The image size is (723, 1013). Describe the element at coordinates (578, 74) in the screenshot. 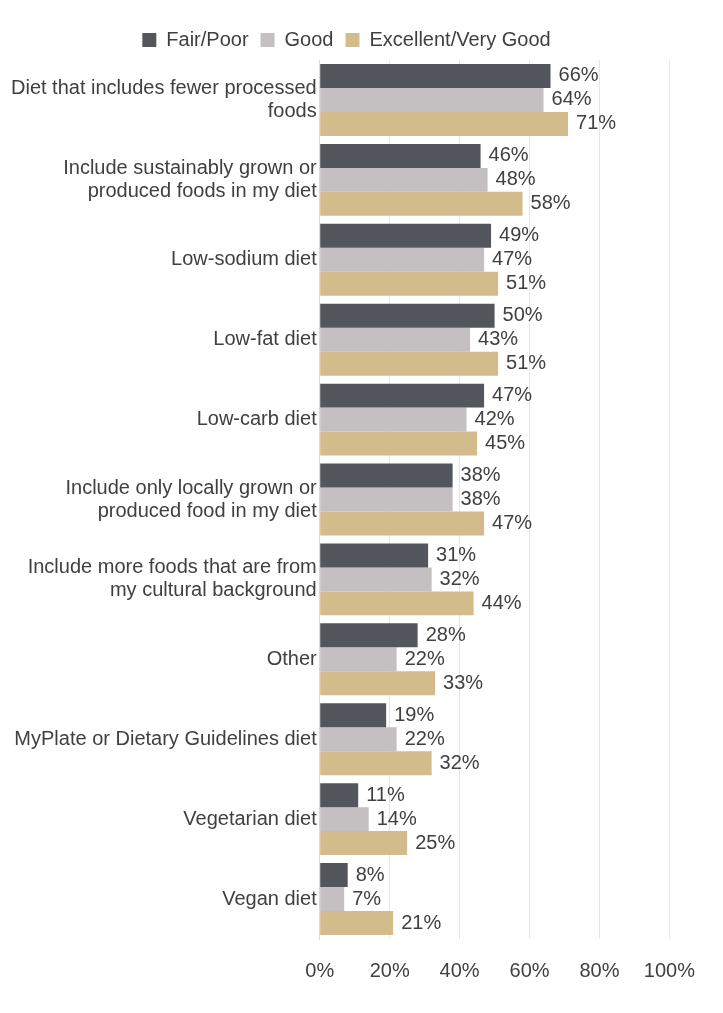

I see `data-label: 66%` at that location.